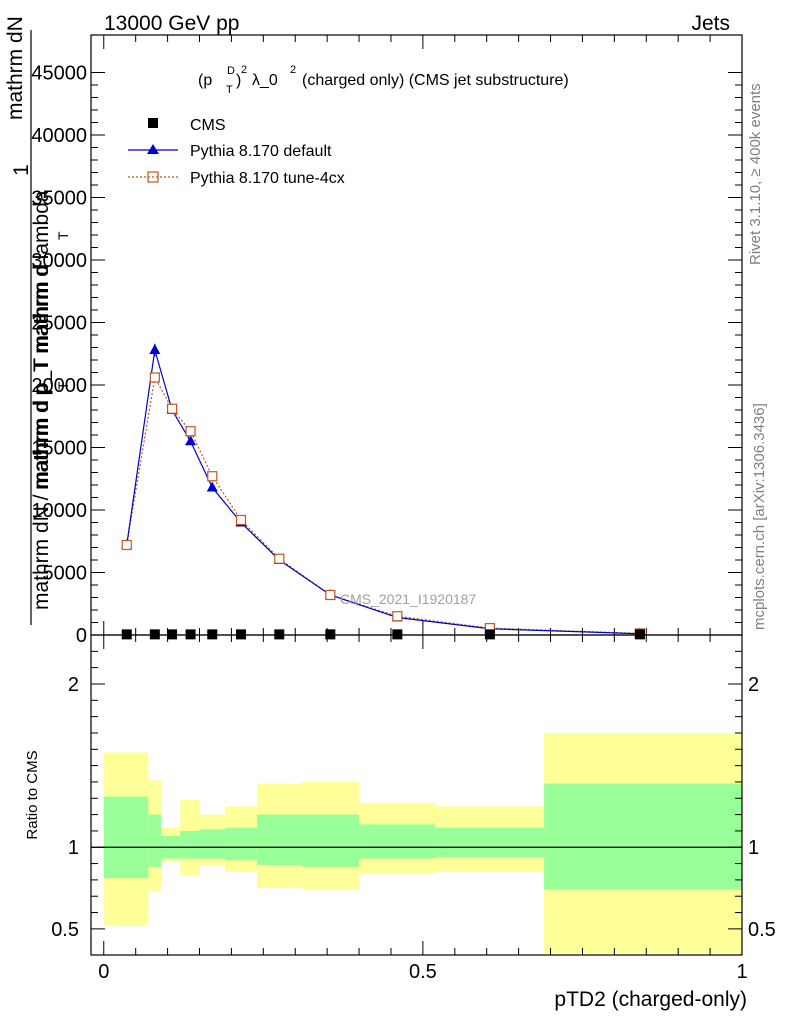 The height and width of the screenshot is (1024, 786). Describe the element at coordinates (171, 23) in the screenshot. I see `header-left: 13000 GeV pp` at that location.